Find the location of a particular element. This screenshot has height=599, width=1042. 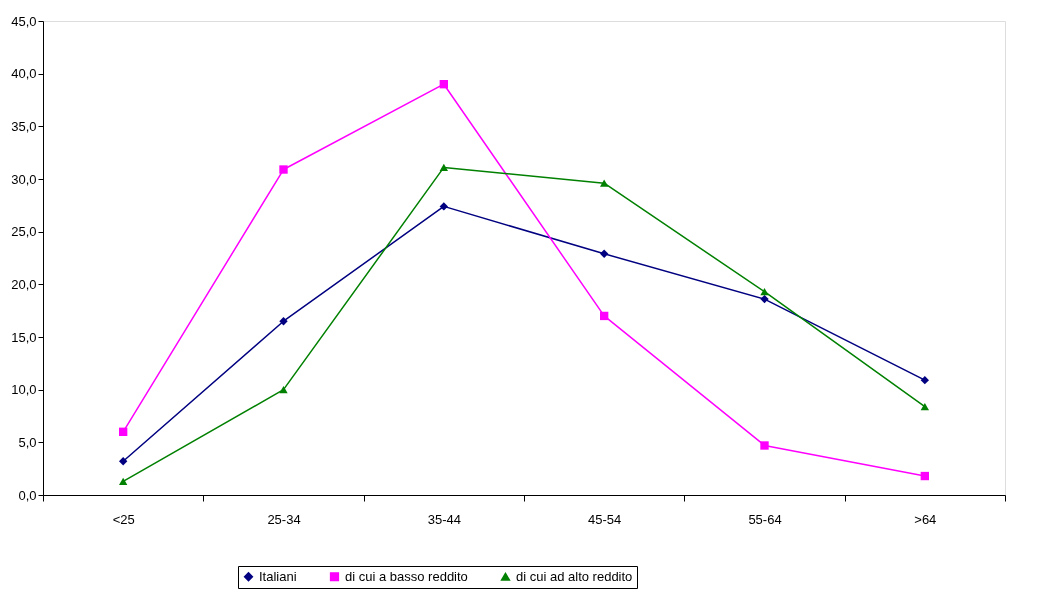

y-tick-label: 0,0 is located at coordinates (27, 495).